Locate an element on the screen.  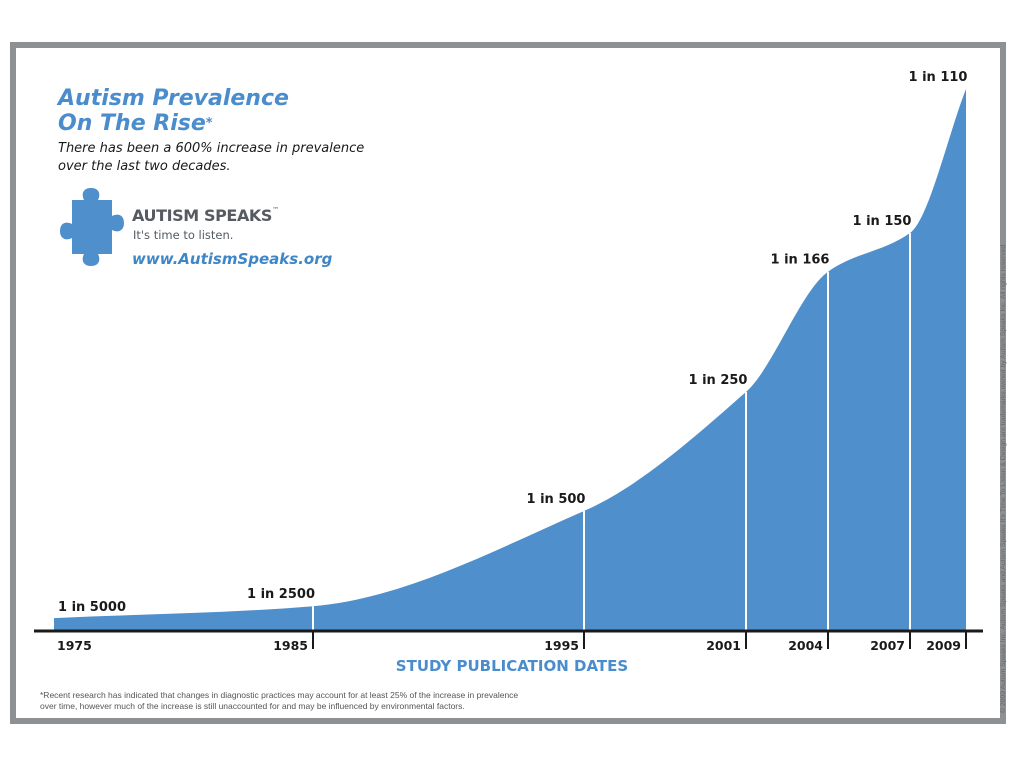
data-label: 1 in 166 is located at coordinates (800, 260).